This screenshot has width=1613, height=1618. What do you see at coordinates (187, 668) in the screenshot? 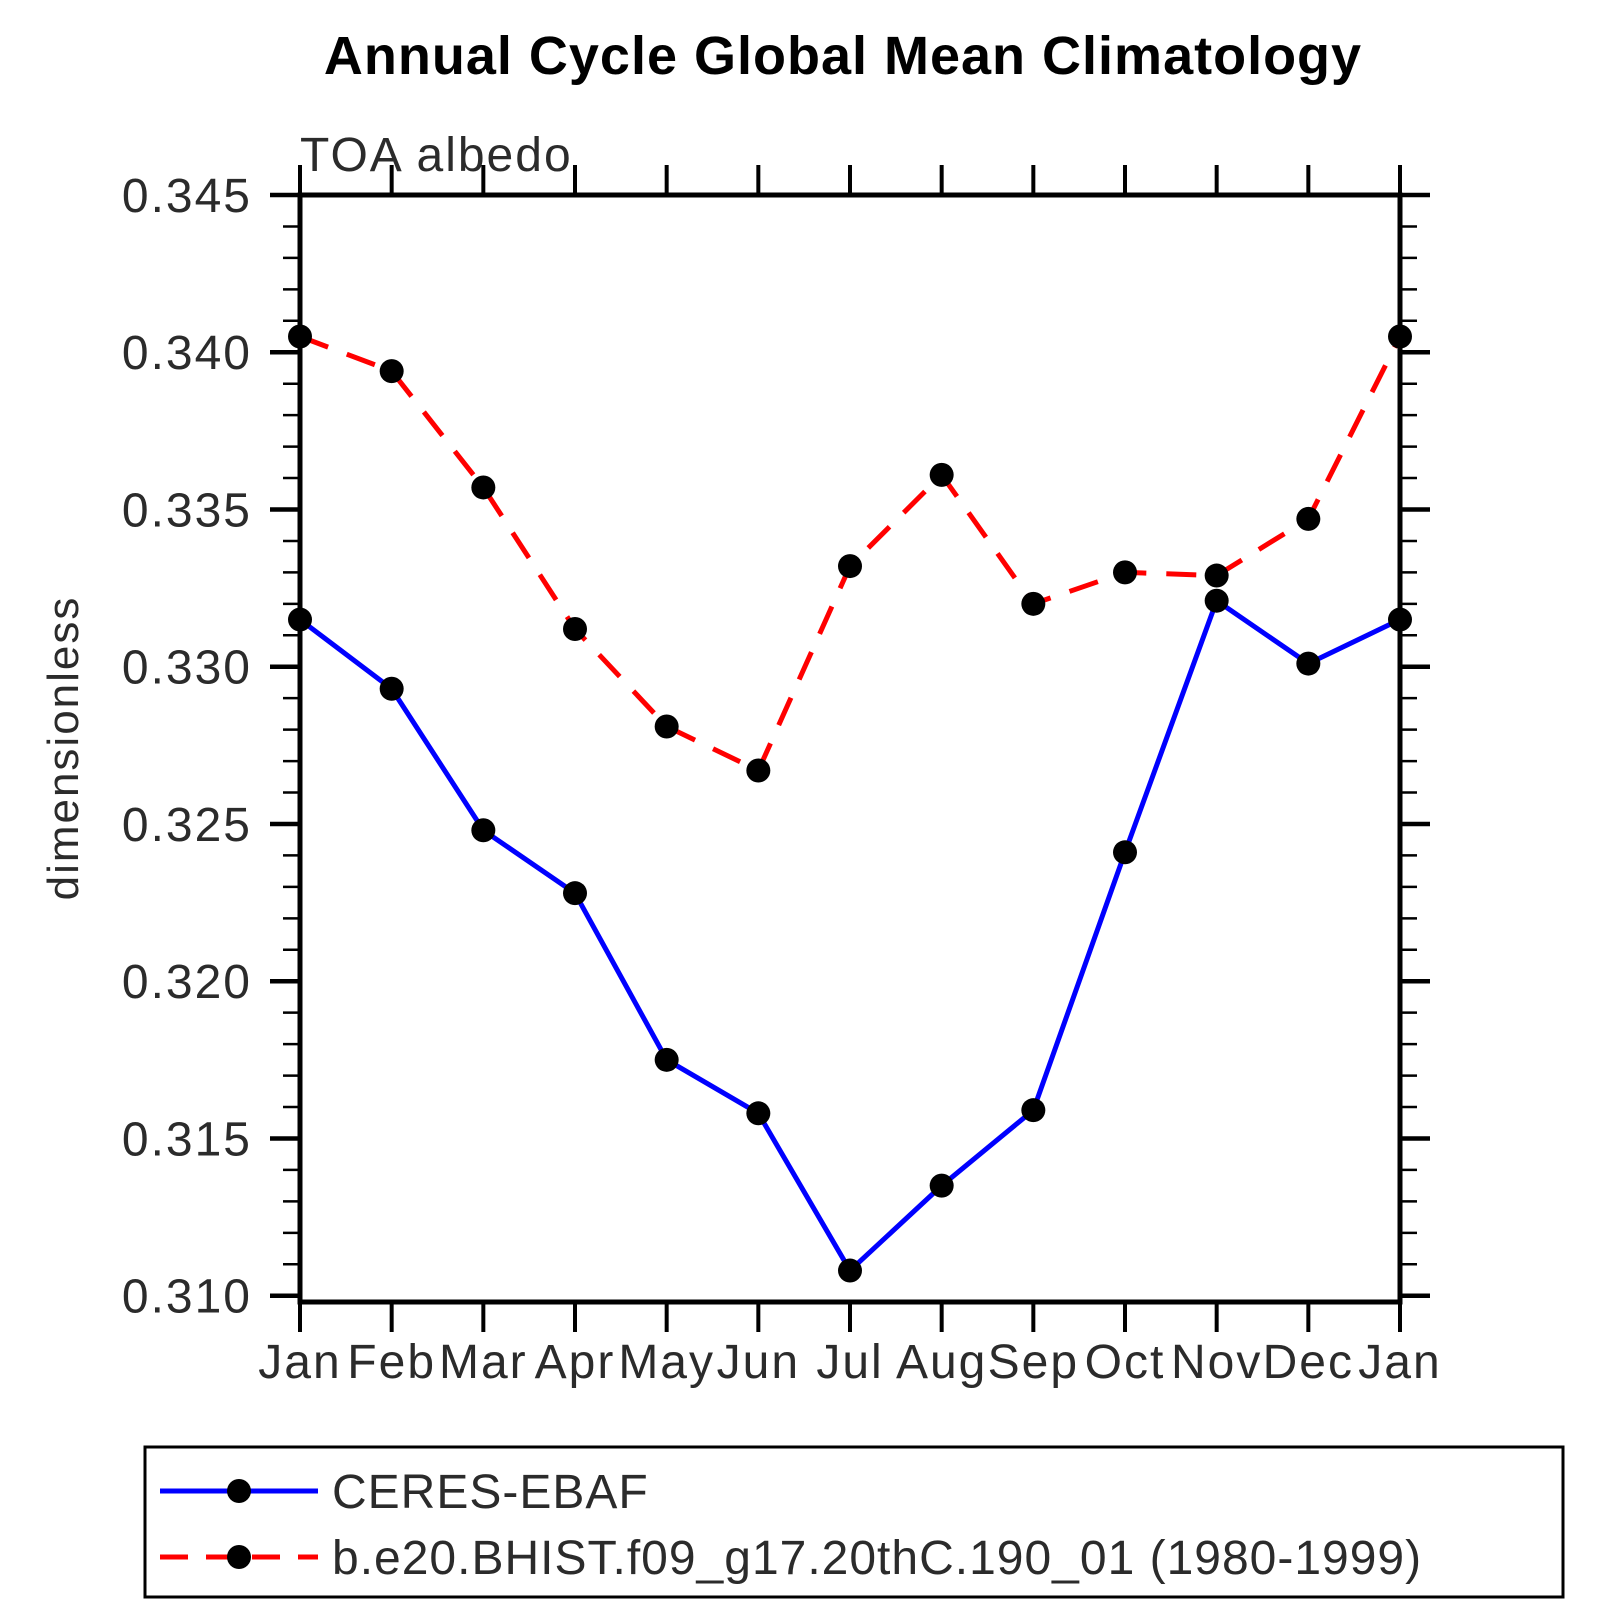
I see `y-tick-label: 0.330` at bounding box center [187, 668].